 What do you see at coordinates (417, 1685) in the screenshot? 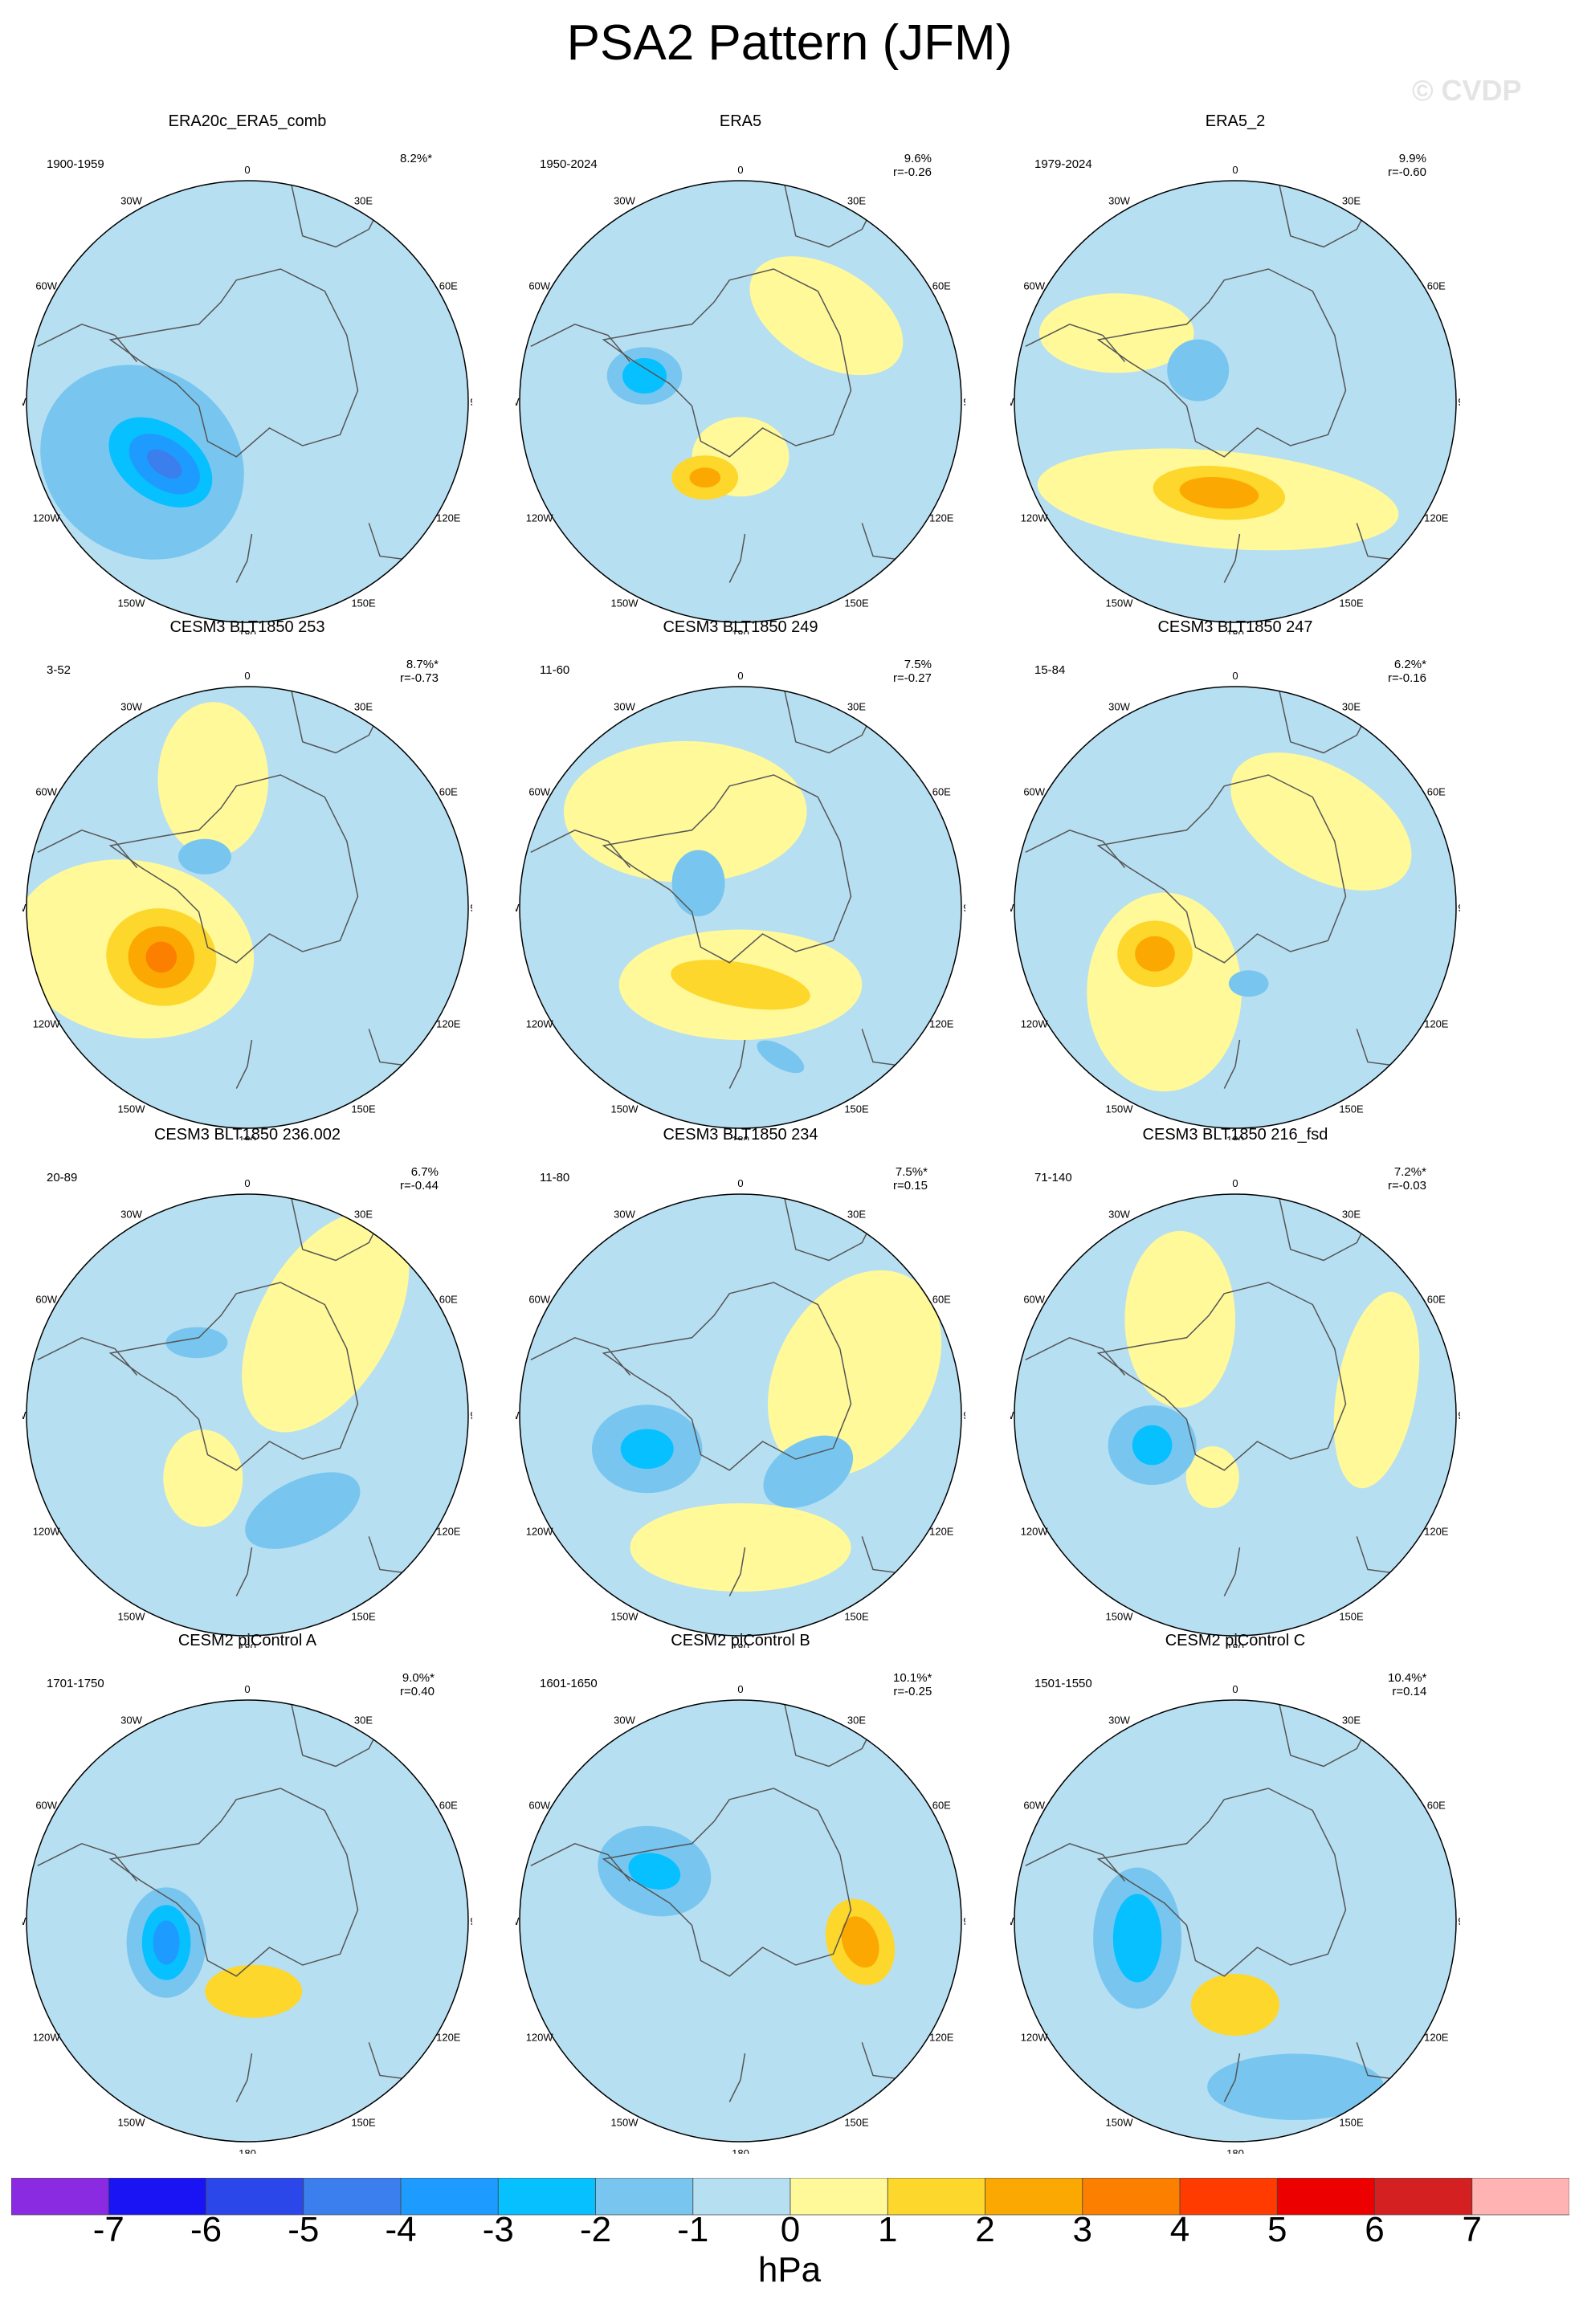
I see `panel-stats: 9.0%* r=0.40` at bounding box center [417, 1685].